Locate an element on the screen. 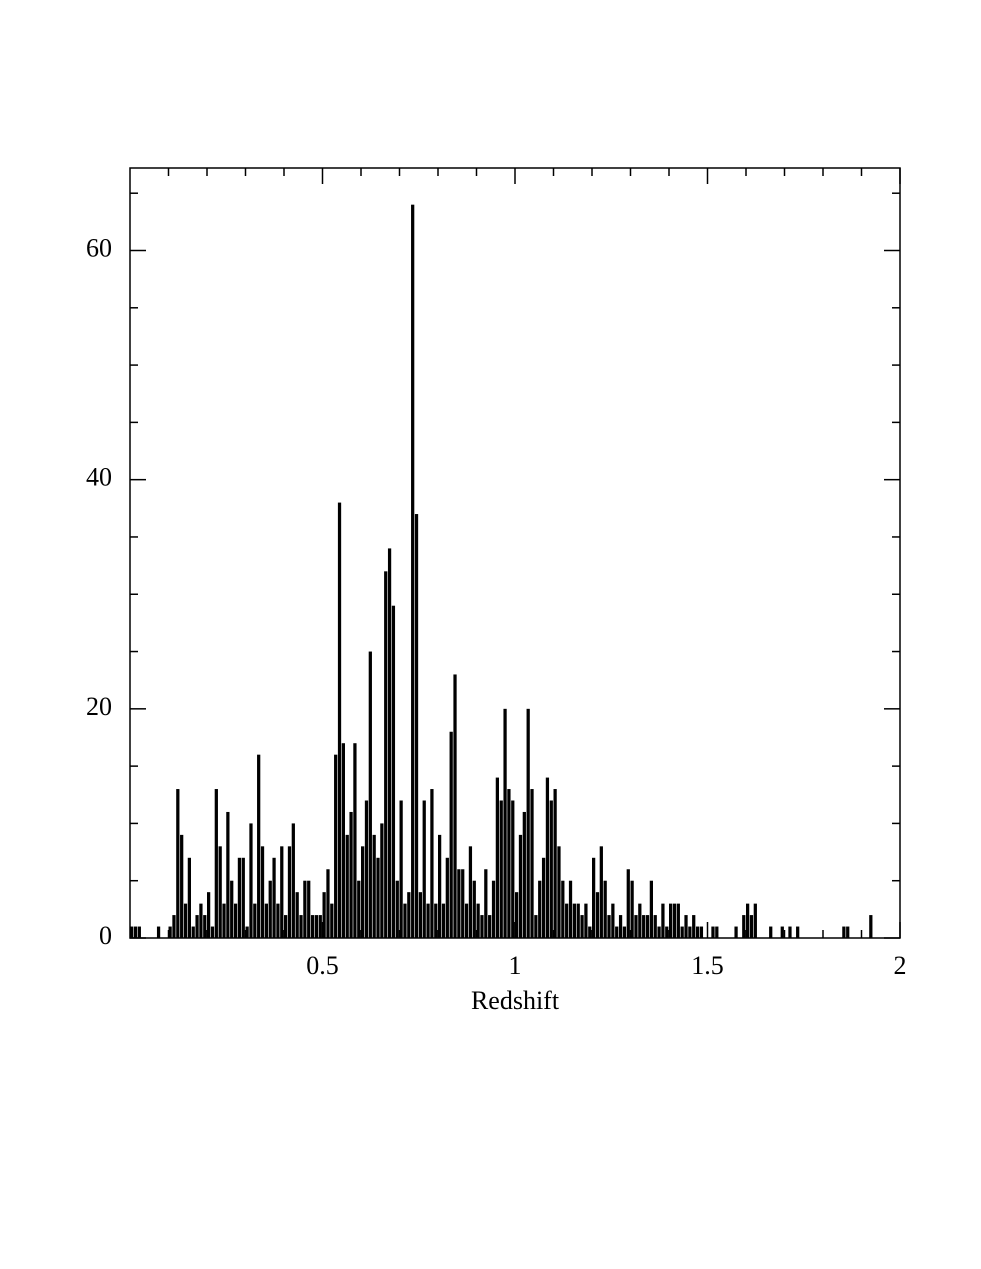 The image size is (981, 1269). x-tick-label: 0.5 is located at coordinates (322, 965).